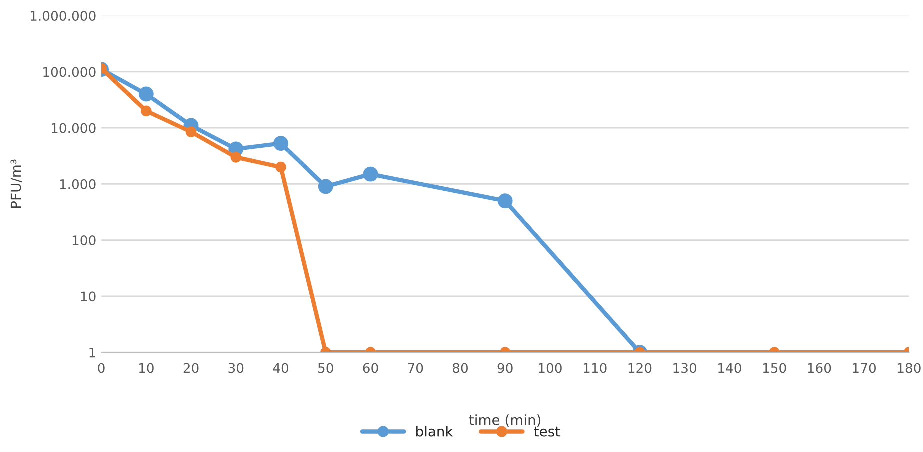  What do you see at coordinates (326, 368) in the screenshot?
I see `x-tick-label: 50` at bounding box center [326, 368].